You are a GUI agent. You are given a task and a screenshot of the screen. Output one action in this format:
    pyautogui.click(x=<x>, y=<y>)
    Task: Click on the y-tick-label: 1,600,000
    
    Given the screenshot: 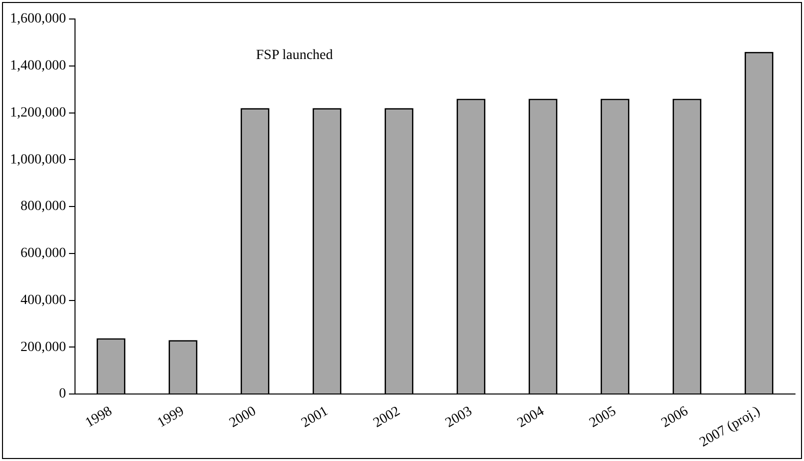 What is the action you would take?
    pyautogui.click(x=38, y=19)
    